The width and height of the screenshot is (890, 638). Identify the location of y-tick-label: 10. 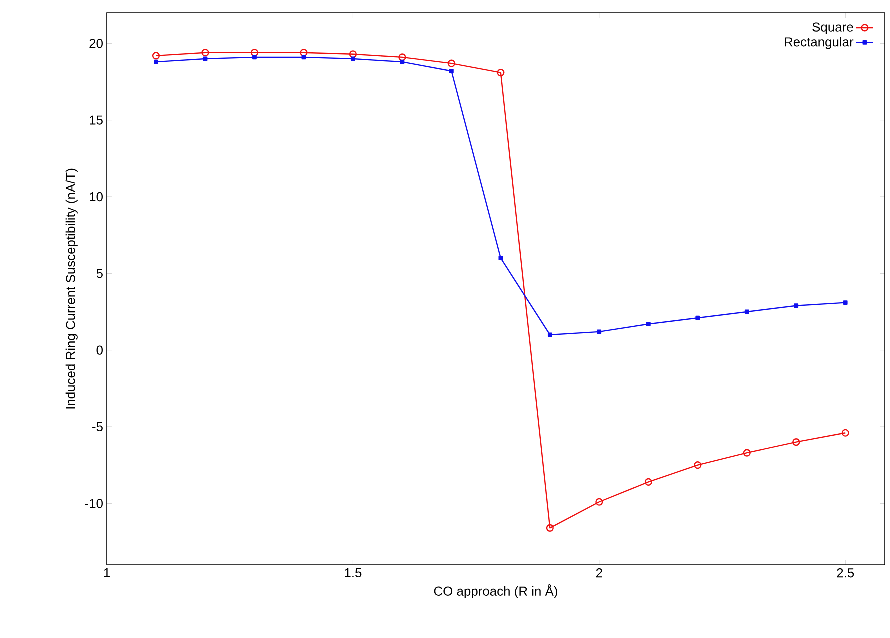
(96, 197).